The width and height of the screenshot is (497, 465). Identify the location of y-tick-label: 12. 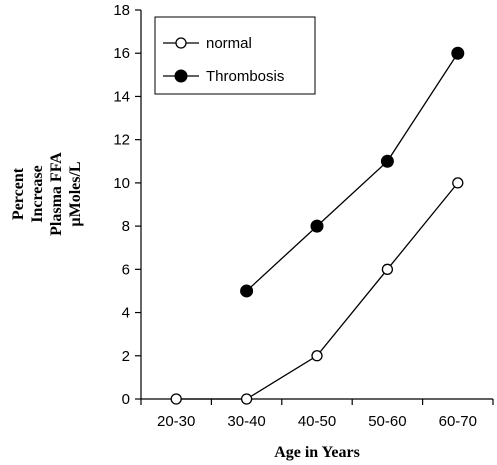
(121, 140).